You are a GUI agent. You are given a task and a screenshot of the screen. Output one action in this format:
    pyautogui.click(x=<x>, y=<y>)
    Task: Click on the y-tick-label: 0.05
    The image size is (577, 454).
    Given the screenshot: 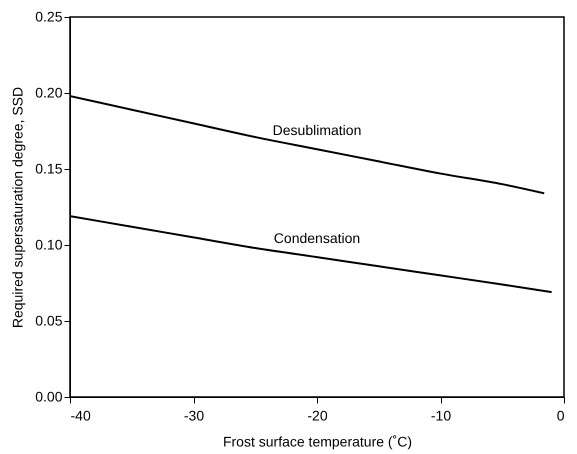 What is the action you would take?
    pyautogui.click(x=49, y=320)
    